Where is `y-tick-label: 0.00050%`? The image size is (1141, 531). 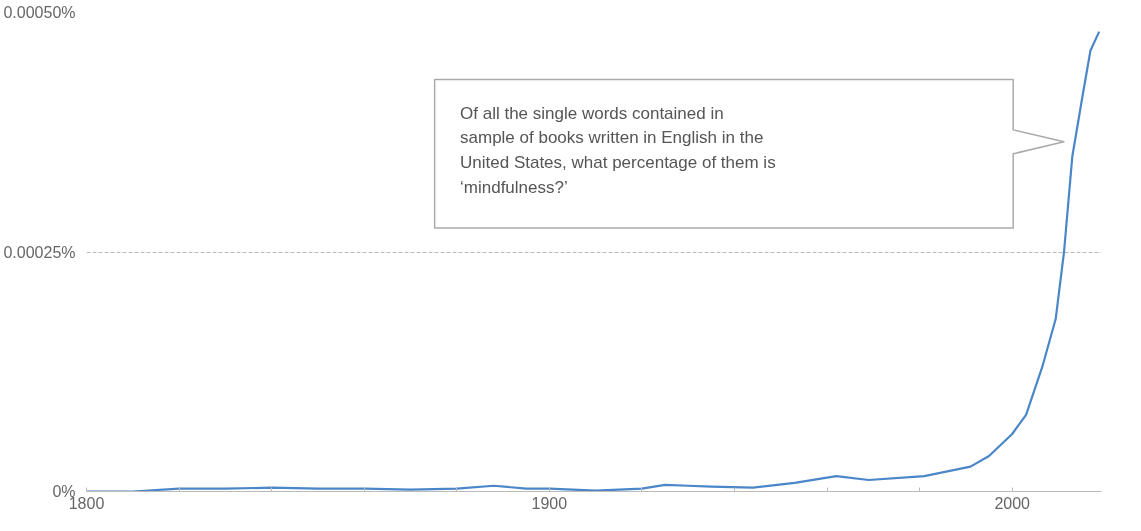
y-tick-label: 0.00050% is located at coordinates (39, 12).